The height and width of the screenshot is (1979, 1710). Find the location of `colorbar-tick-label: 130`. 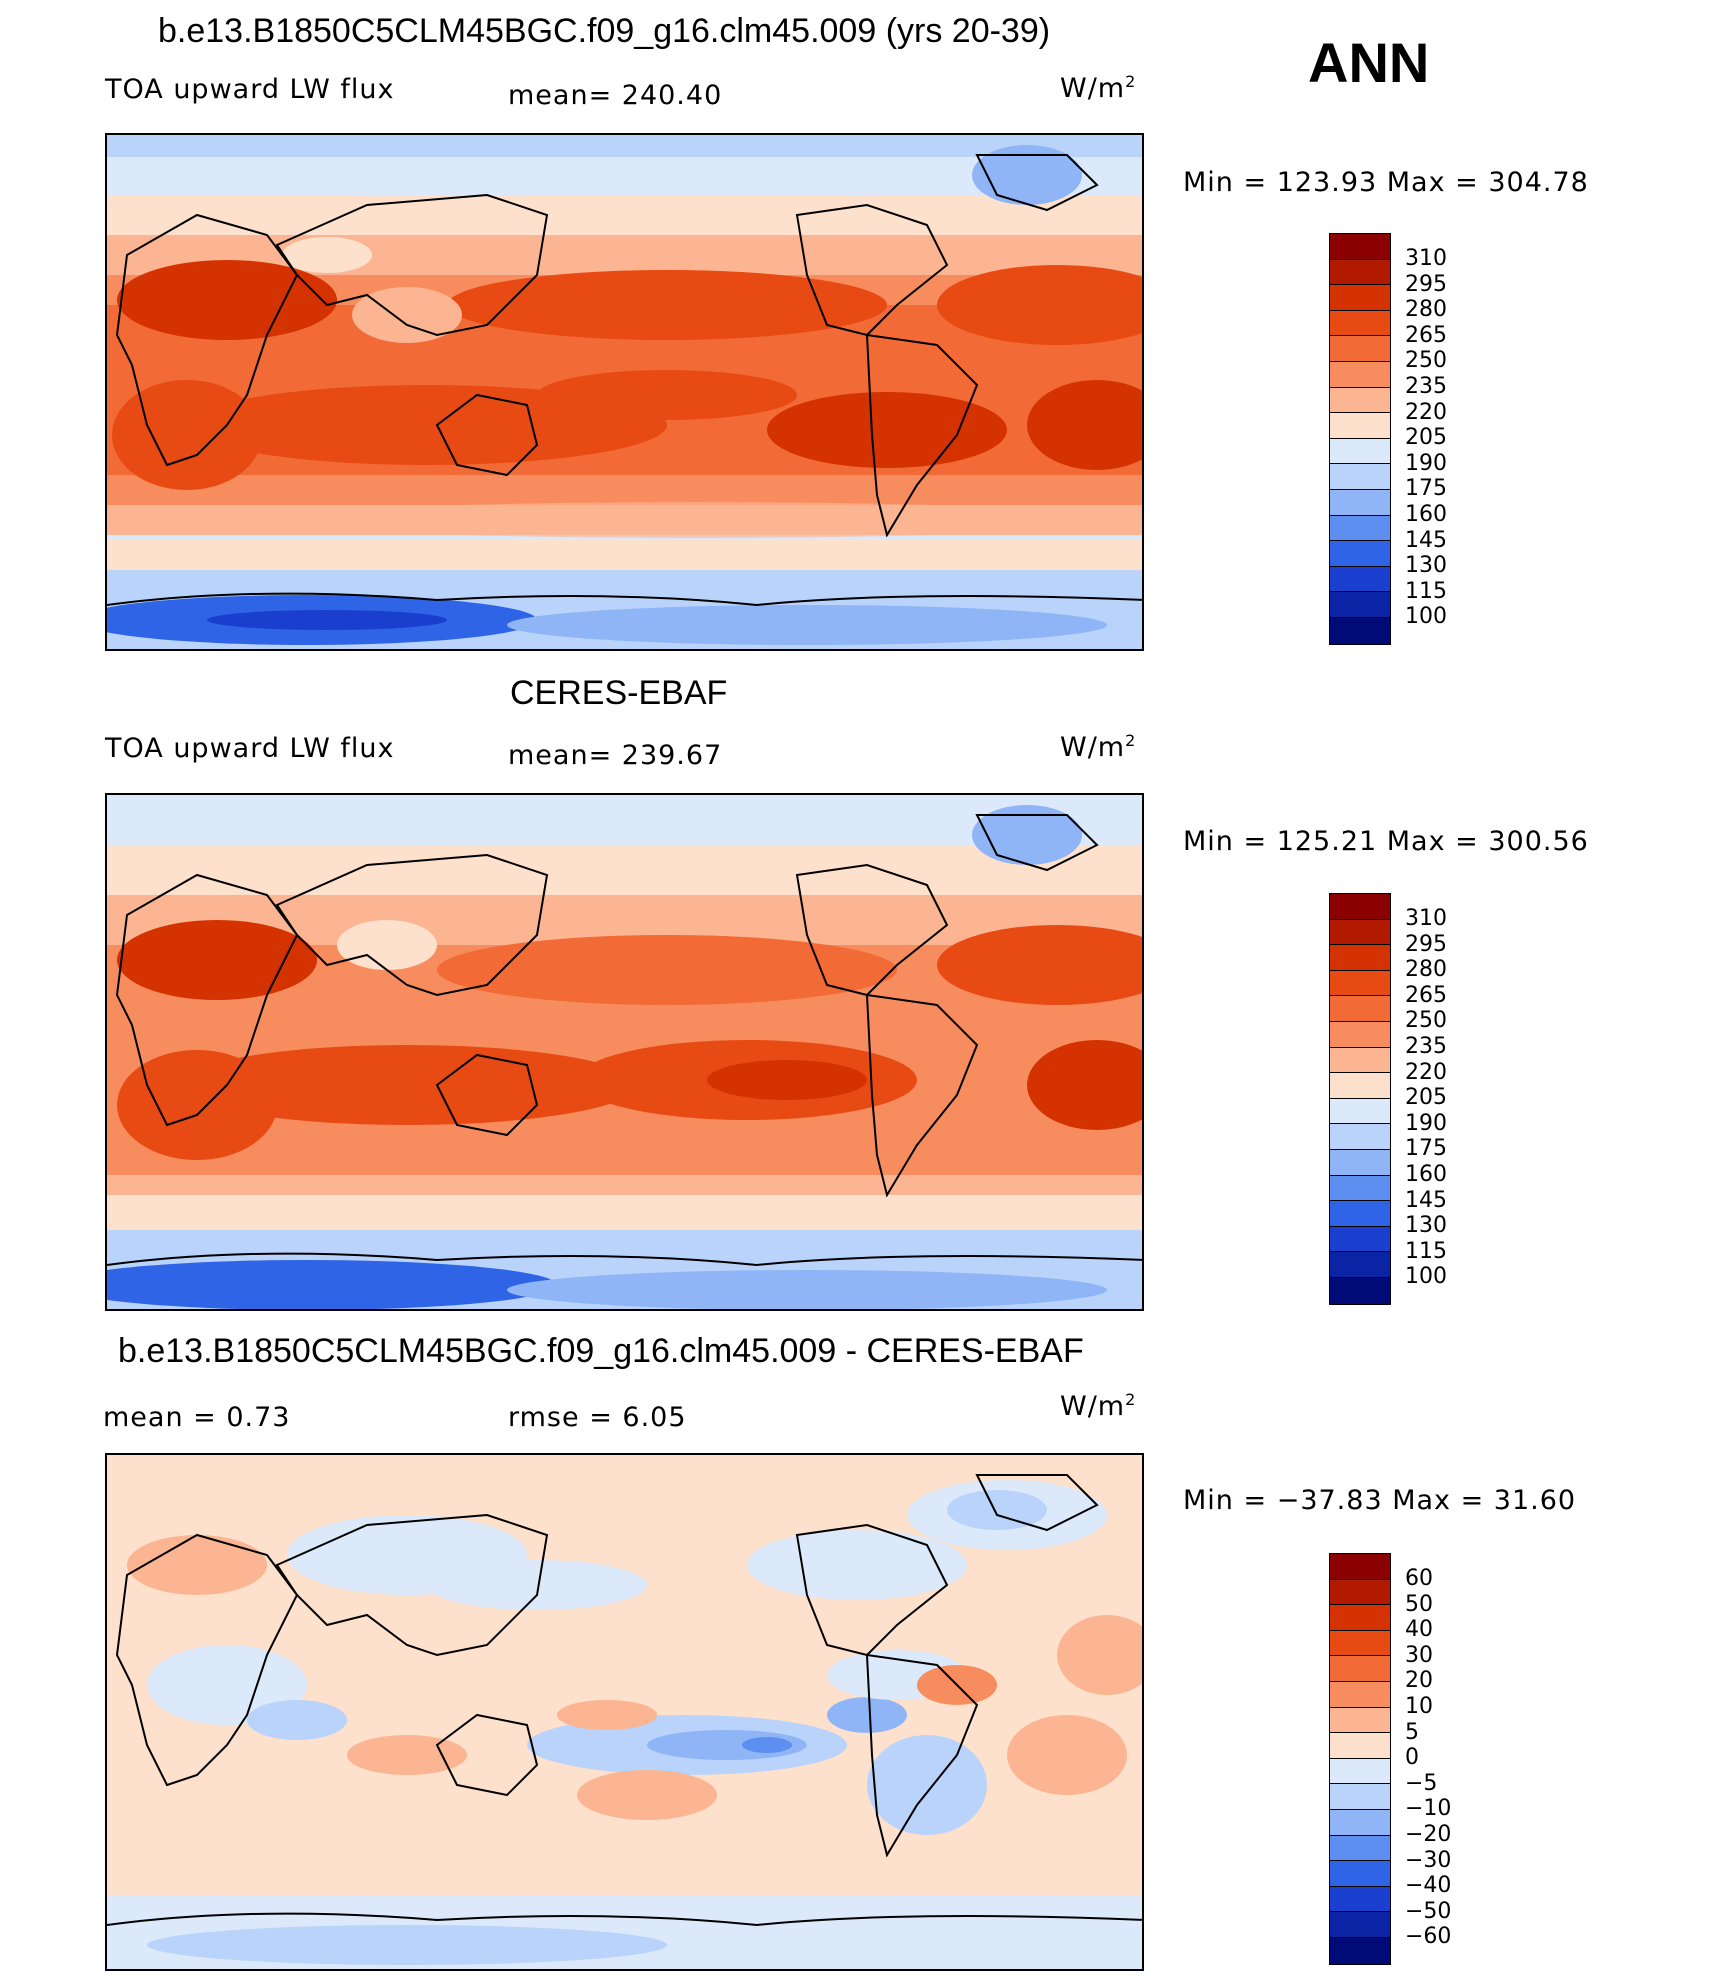

colorbar-tick-label: 130 is located at coordinates (1426, 1226).